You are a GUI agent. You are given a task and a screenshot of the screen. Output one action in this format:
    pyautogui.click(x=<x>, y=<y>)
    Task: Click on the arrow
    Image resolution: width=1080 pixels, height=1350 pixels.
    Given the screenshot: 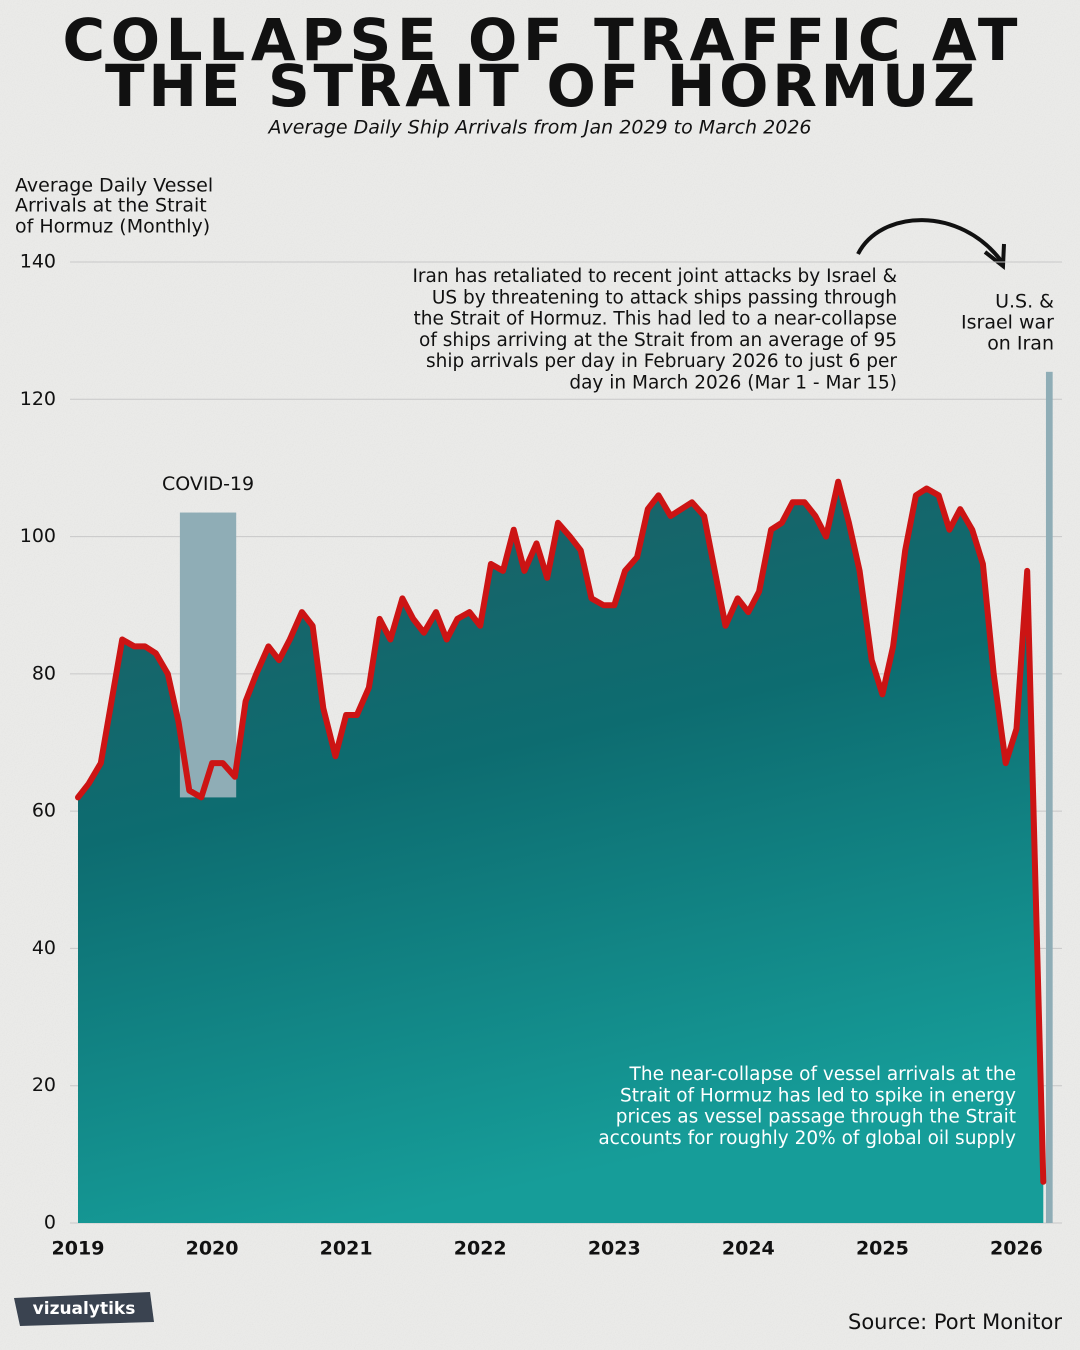 What is the action you would take?
    pyautogui.click(x=930, y=241)
    